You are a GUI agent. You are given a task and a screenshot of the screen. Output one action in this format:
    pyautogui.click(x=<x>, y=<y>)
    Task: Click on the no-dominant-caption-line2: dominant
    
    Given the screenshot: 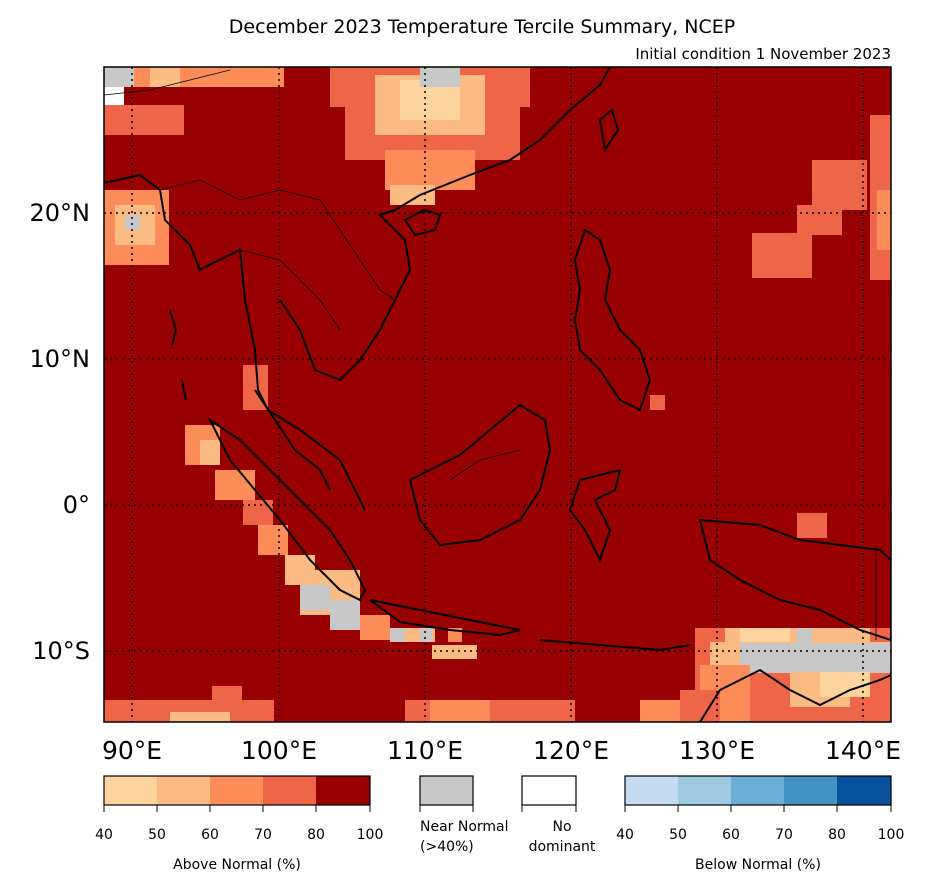 What is the action you would take?
    pyautogui.click(x=562, y=847)
    